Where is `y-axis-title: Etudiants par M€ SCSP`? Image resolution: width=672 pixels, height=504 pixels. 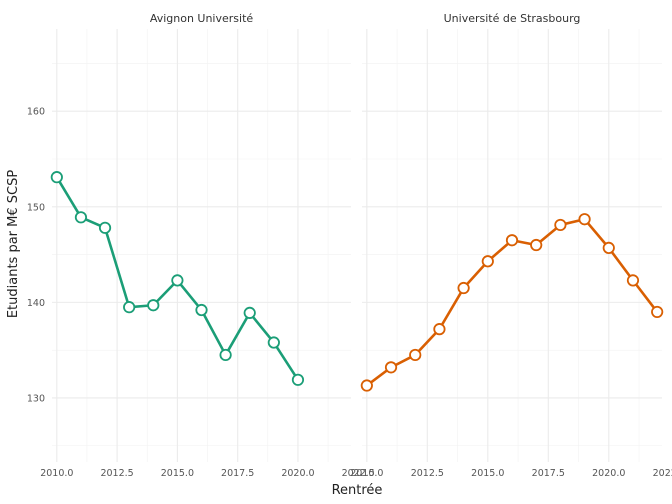
y-axis-title: Etudiants par M€ SCSP is located at coordinates (13, 244).